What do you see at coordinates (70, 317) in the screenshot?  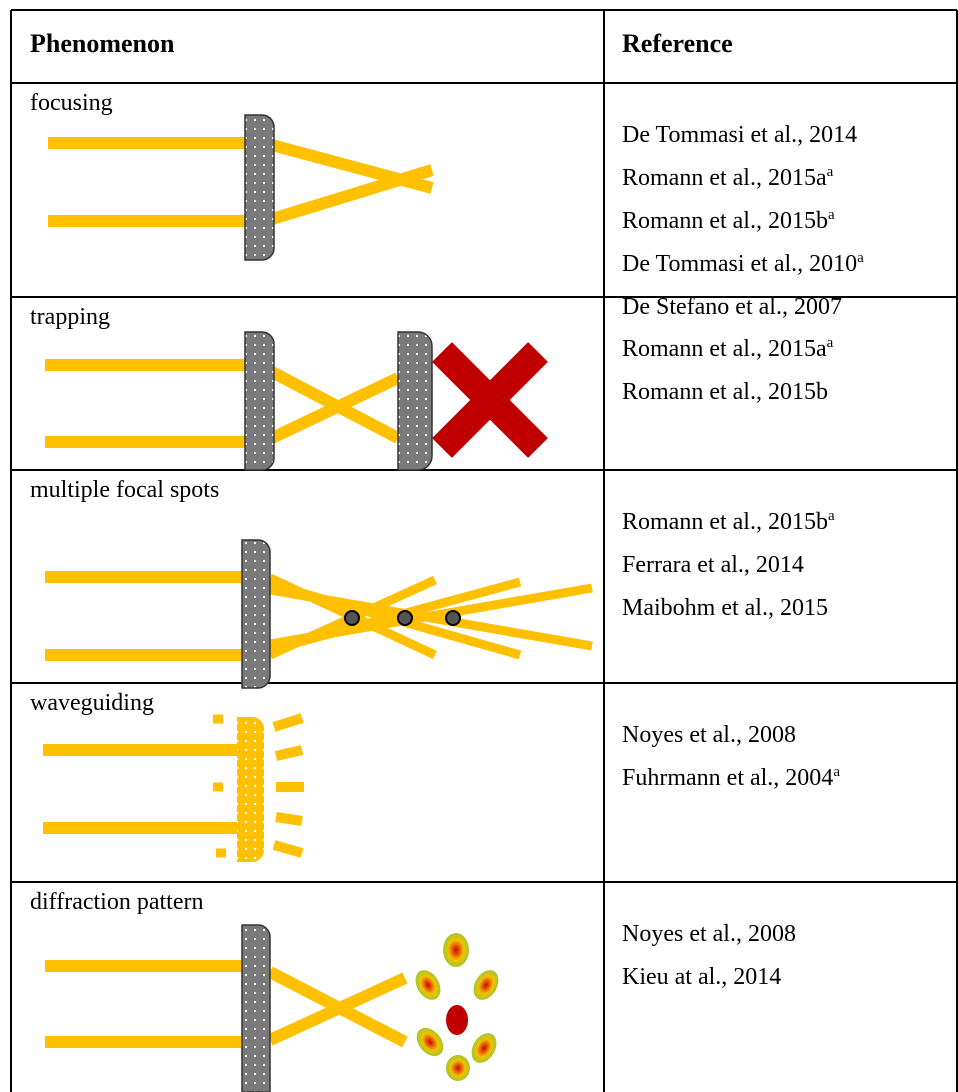 I see `phenomenon-label: trapping` at bounding box center [70, 317].